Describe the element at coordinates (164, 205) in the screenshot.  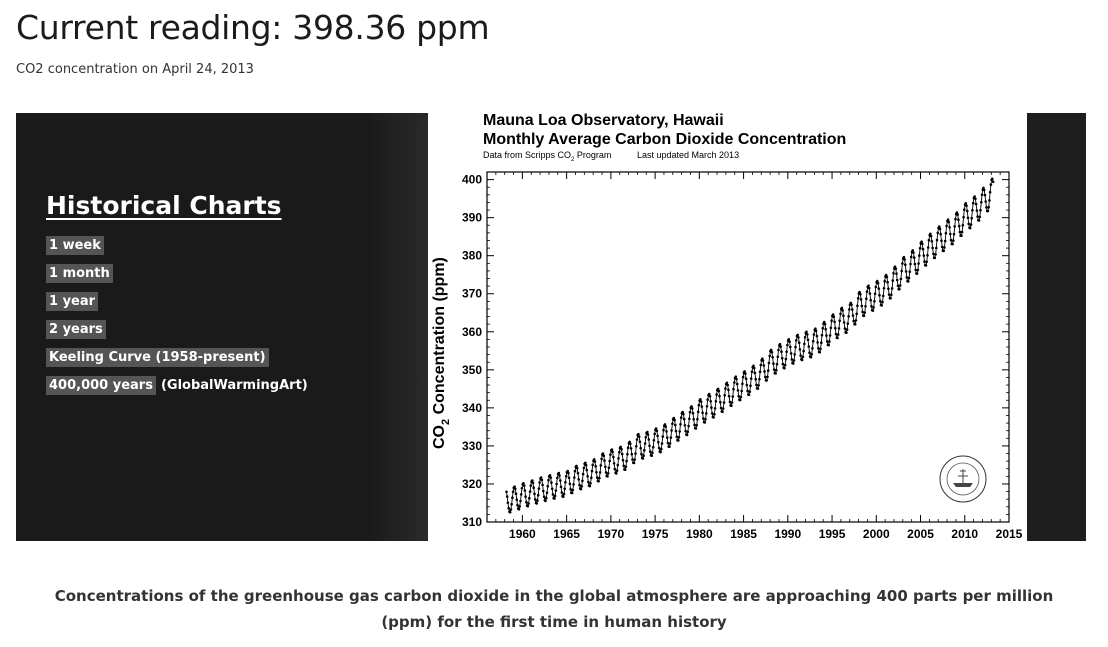
I see `historical-charts-title: Historical Charts` at that location.